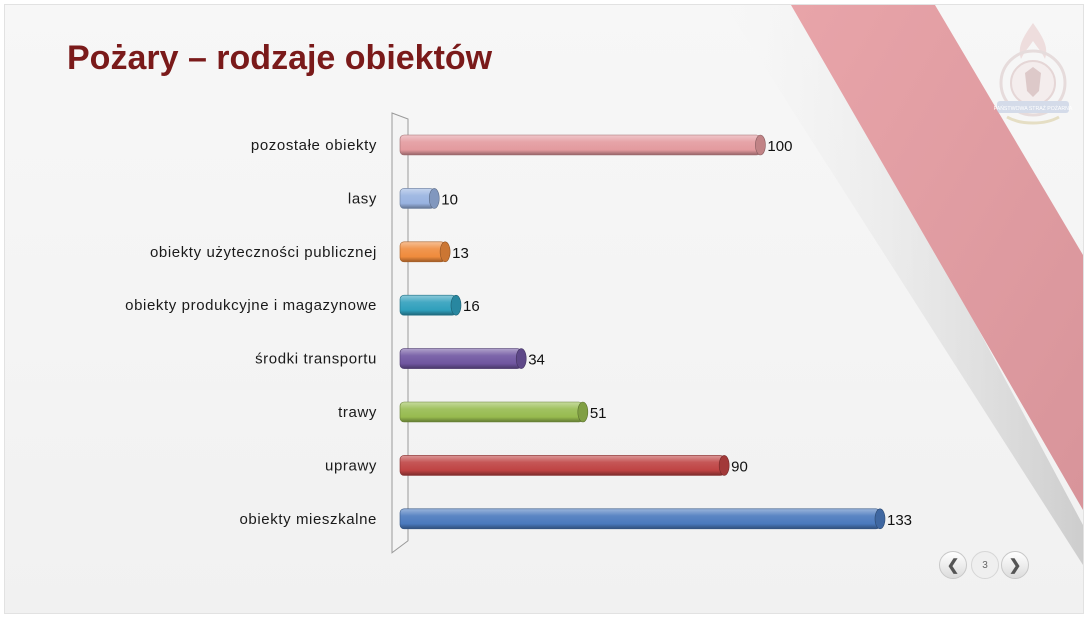 Image resolution: width=1088 pixels, height=619 pixels. Describe the element at coordinates (314, 145) in the screenshot. I see `category-label: pozostałe obiekty` at that location.